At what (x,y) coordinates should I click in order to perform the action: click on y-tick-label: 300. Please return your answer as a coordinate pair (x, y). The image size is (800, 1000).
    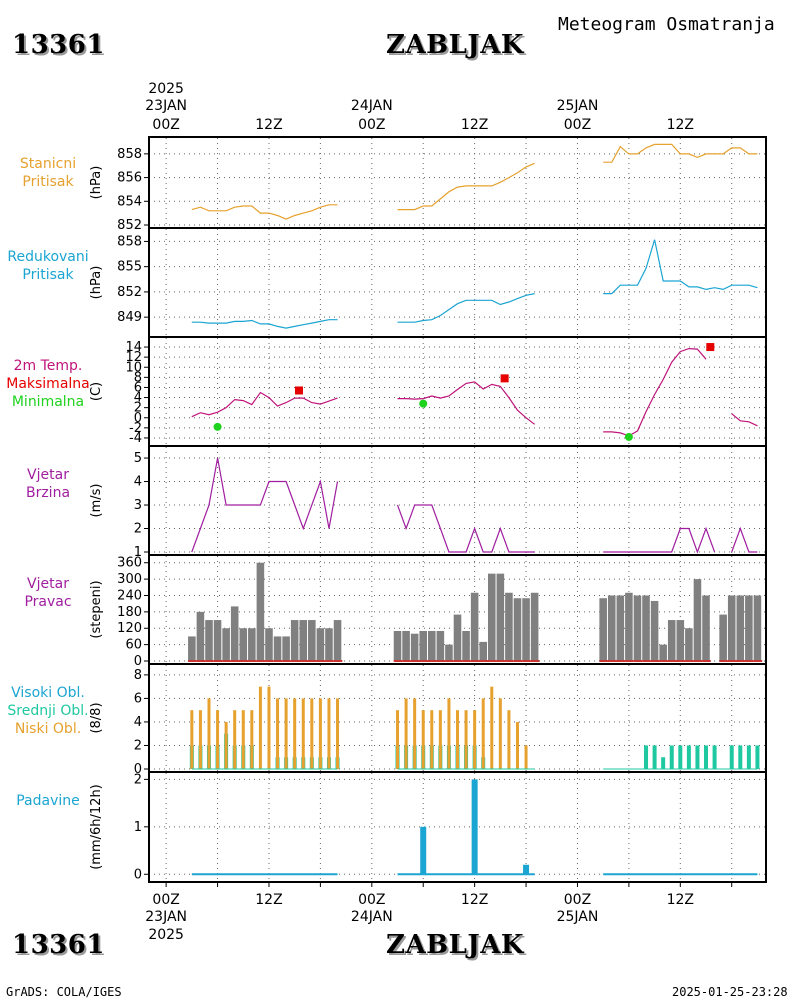
    Looking at the image, I should click on (129, 579).